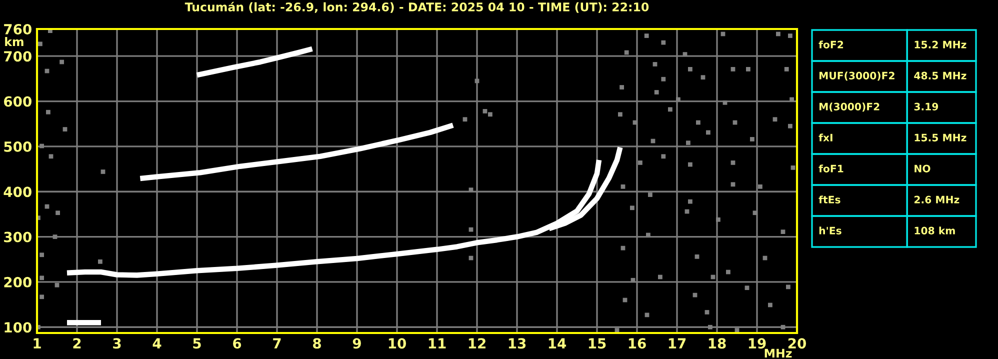  Describe the element at coordinates (77, 343) in the screenshot. I see `x-tick-label: 2` at that location.